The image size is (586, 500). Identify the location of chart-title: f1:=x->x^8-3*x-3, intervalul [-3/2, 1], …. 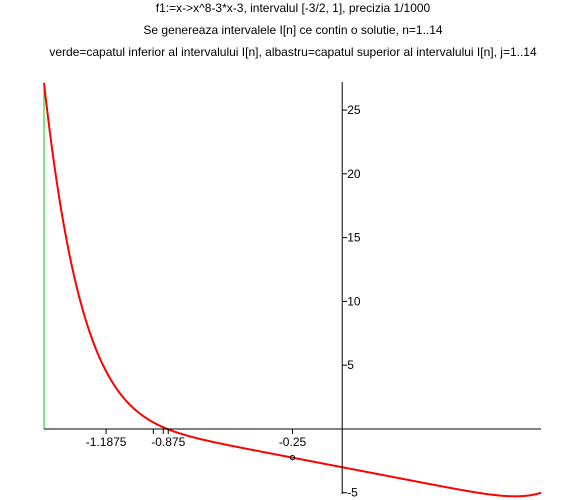
(293, 8).